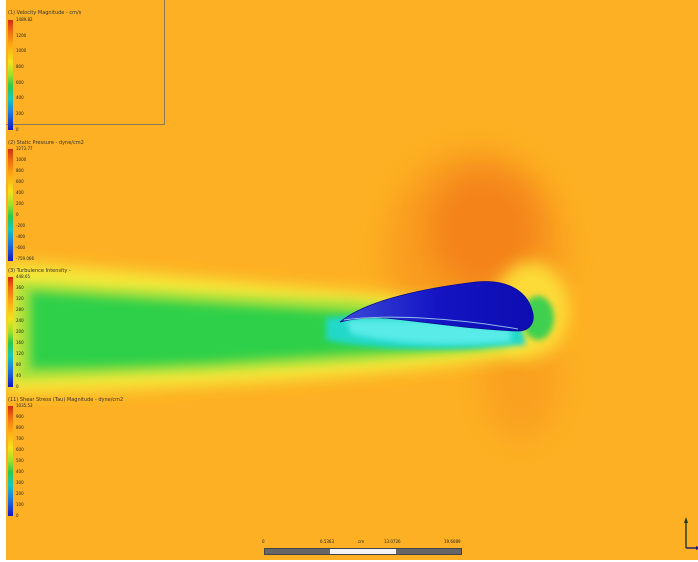 The height and width of the screenshot is (562, 698). What do you see at coordinates (21, 247) in the screenshot?
I see `tick-label: -600` at bounding box center [21, 247].